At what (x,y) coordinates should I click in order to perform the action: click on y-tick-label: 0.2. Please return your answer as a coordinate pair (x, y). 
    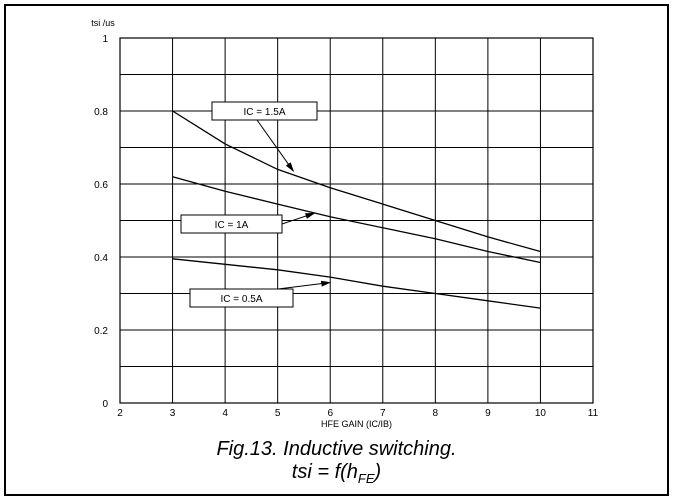
    Looking at the image, I should click on (101, 331).